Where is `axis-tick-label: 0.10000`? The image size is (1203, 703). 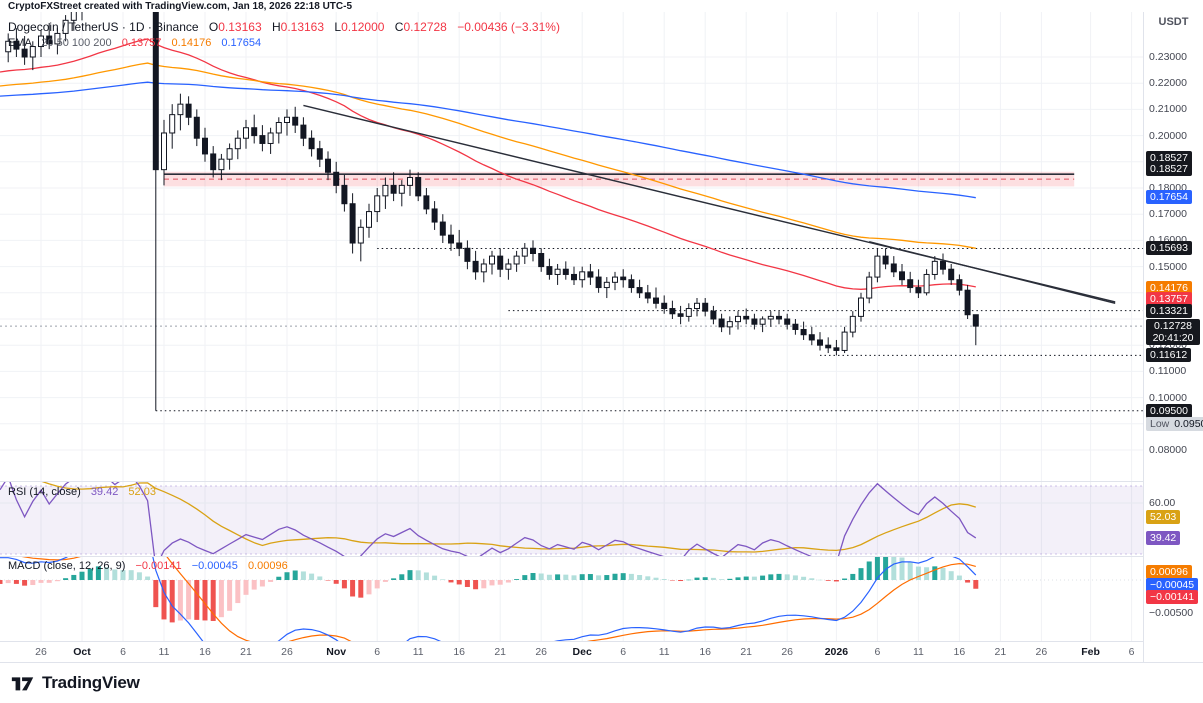 axis-tick-label: 0.10000 is located at coordinates (1168, 397).